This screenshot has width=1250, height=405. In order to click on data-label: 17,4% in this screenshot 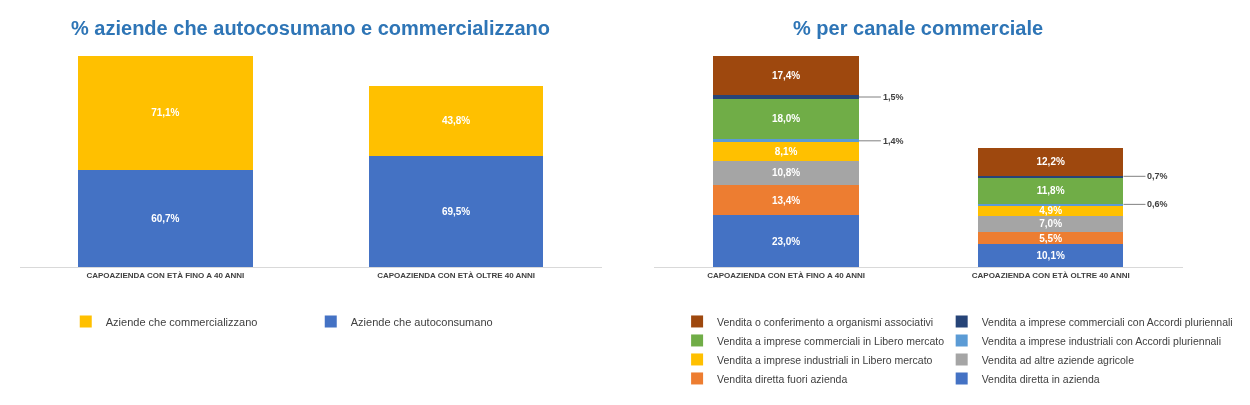, I will do `click(786, 76)`.